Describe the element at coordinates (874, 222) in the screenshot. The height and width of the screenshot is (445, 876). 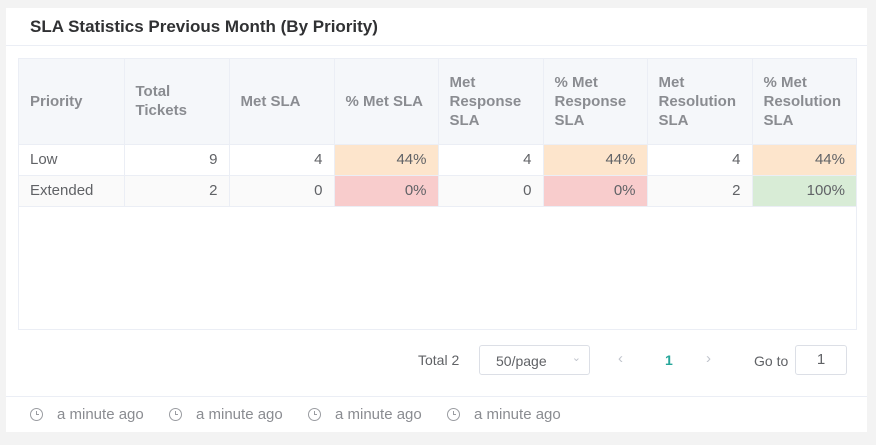
I see `page-scrollbar` at that location.